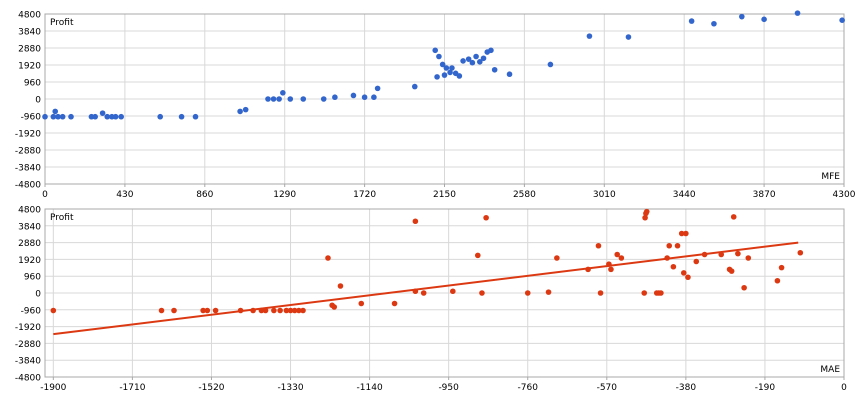  I want to click on x-tick-label: -760, so click(528, 388).